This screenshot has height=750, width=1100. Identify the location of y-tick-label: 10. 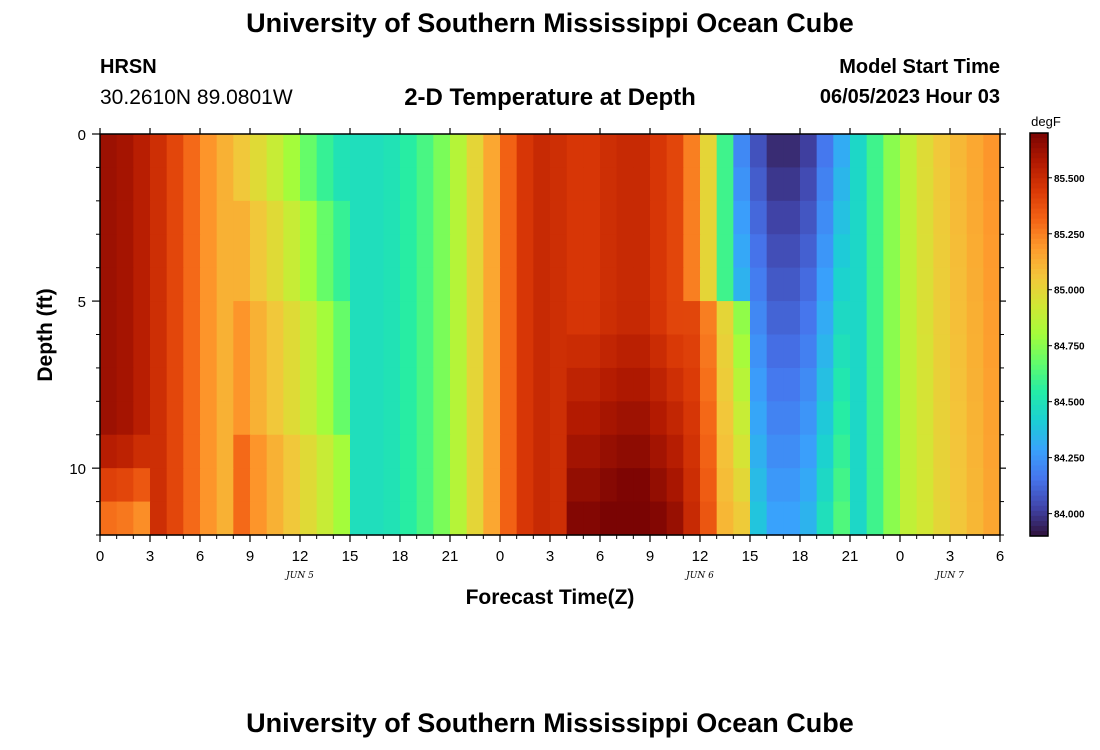
(77, 469).